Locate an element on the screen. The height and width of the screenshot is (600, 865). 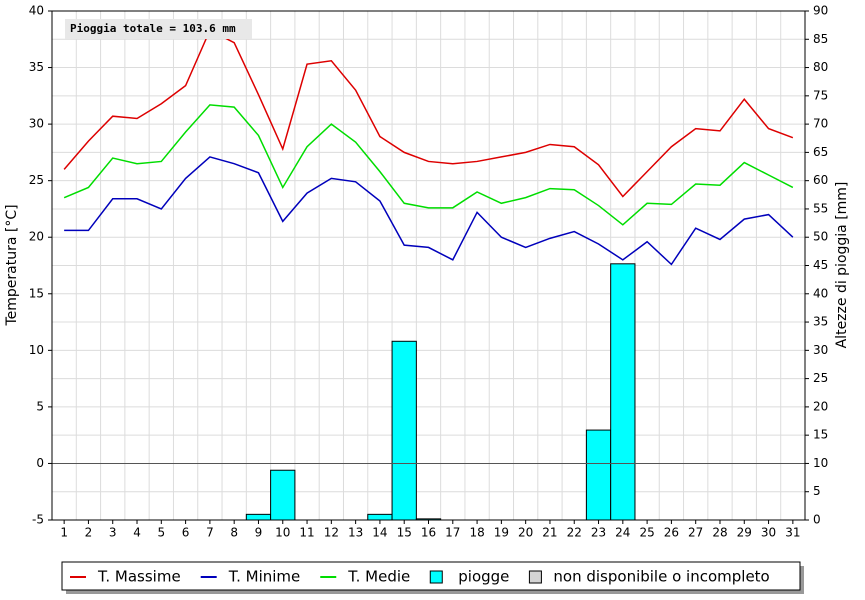
x-tick-label: 20 is located at coordinates (525, 533).